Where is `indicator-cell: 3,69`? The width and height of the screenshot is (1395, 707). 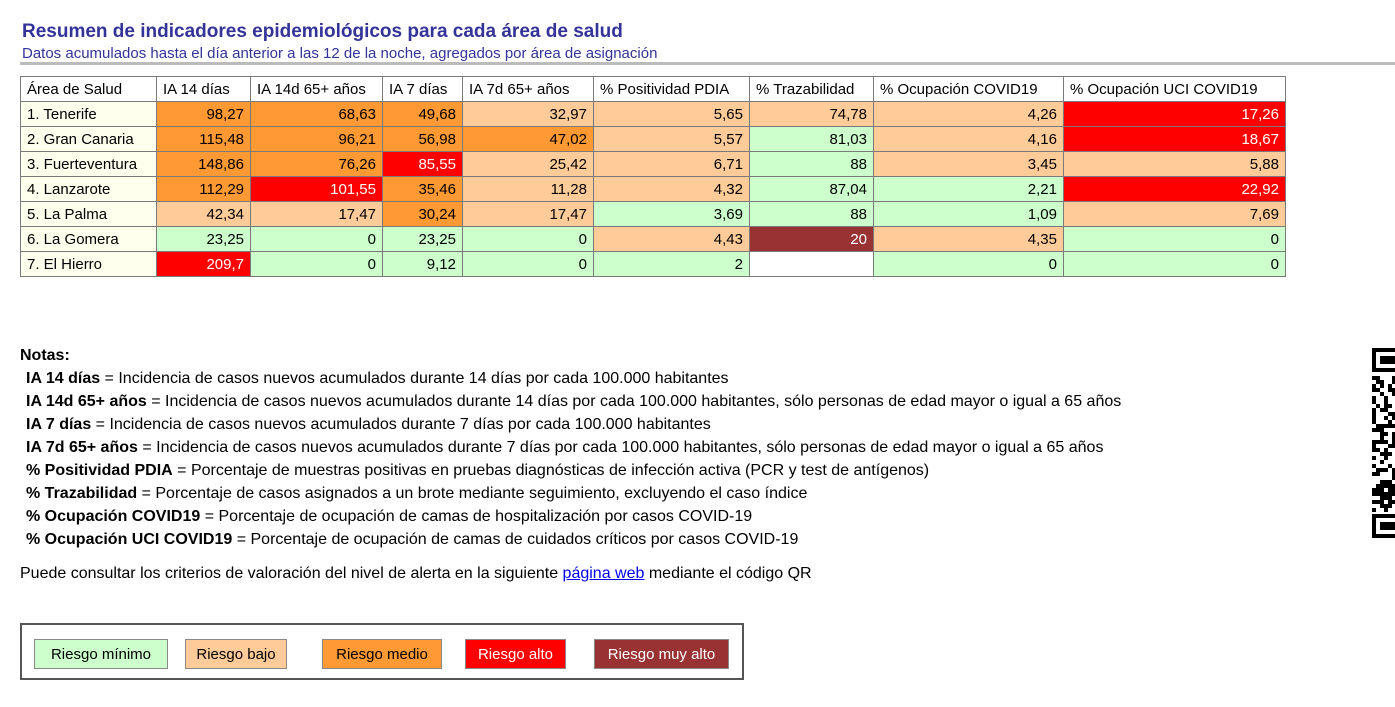
indicator-cell: 3,69 is located at coordinates (671, 214).